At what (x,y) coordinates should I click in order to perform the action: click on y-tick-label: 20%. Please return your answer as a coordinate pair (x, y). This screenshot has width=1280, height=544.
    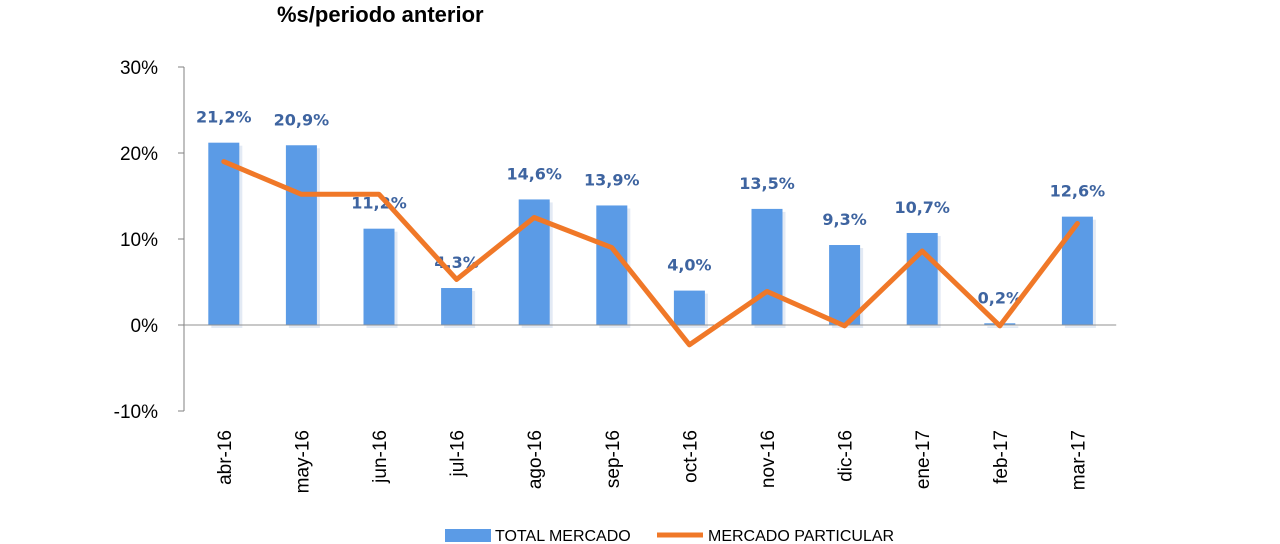
    Looking at the image, I should click on (139, 154).